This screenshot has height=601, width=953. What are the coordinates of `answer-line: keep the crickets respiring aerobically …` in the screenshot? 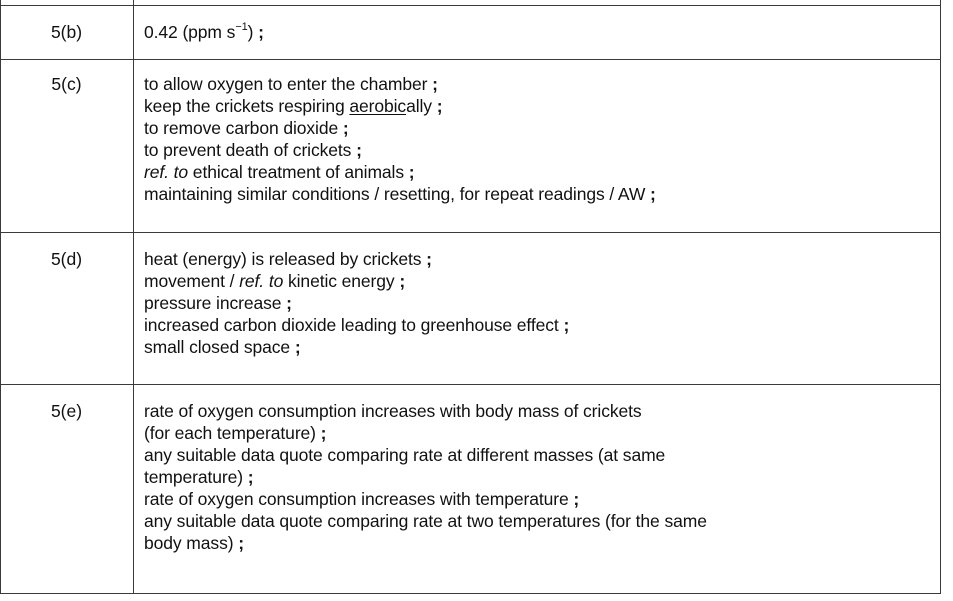 It's located at (293, 106).